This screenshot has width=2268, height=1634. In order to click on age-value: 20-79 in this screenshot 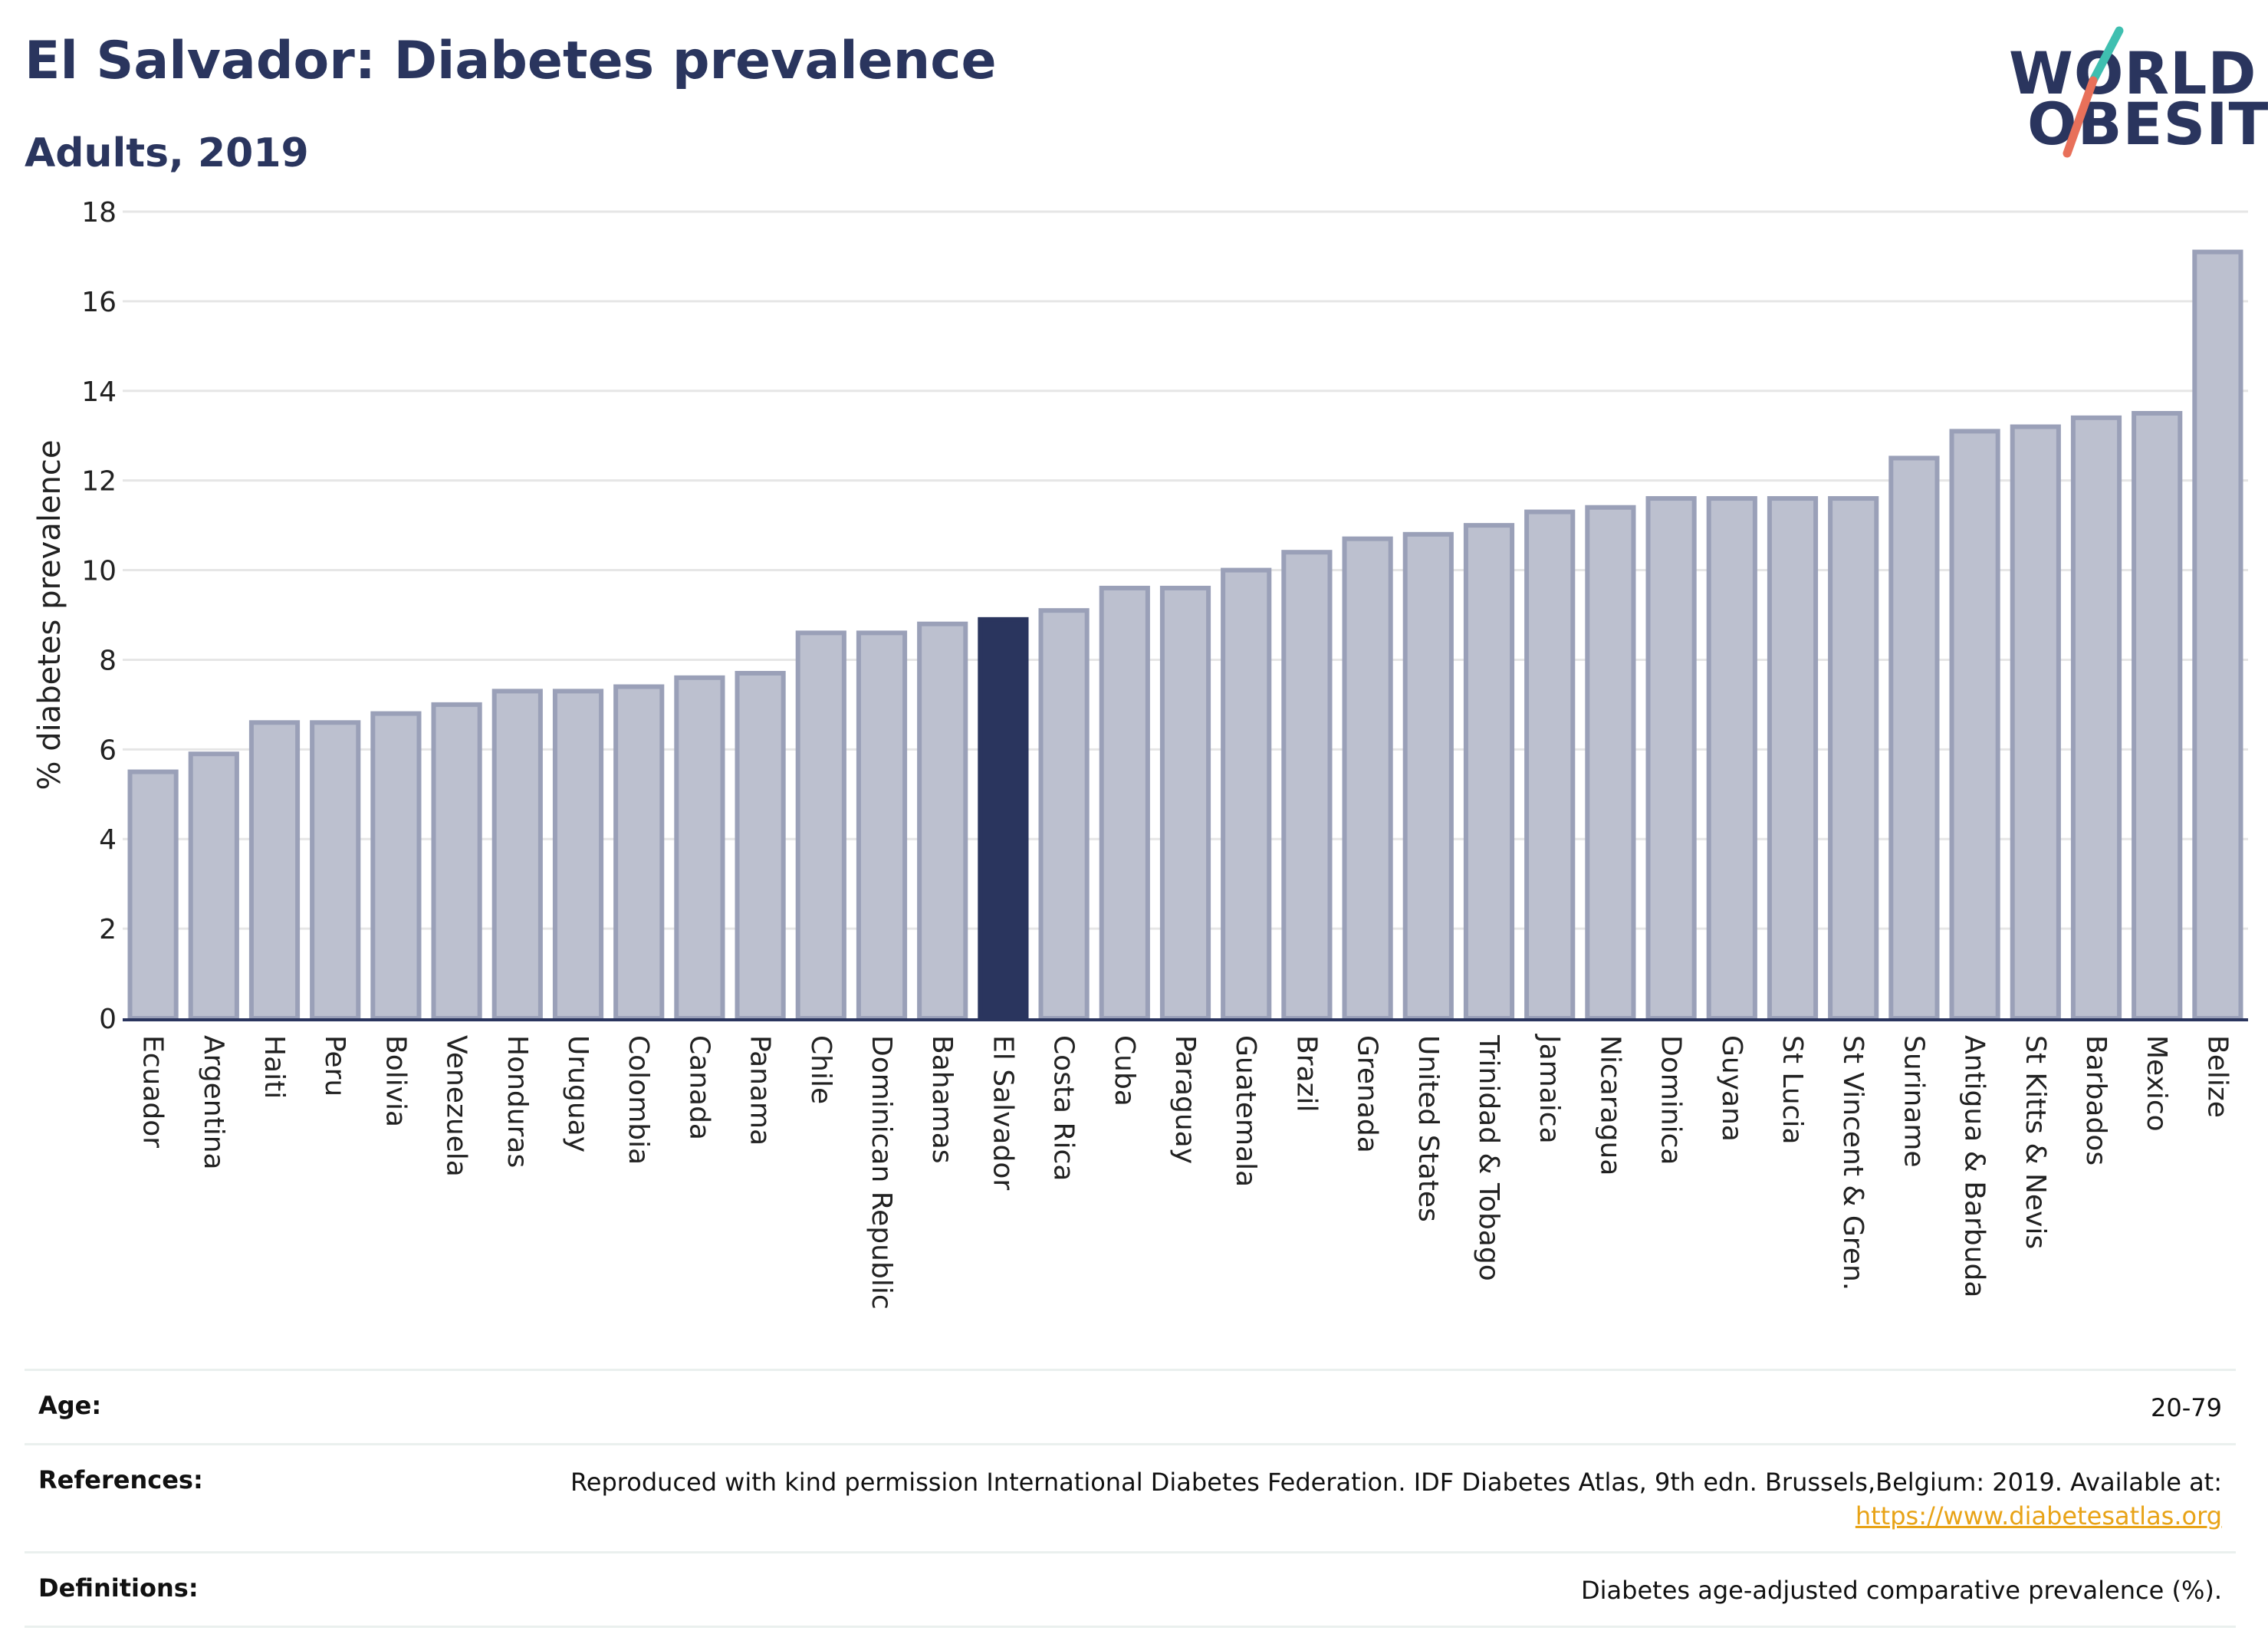, I will do `click(2186, 1408)`.